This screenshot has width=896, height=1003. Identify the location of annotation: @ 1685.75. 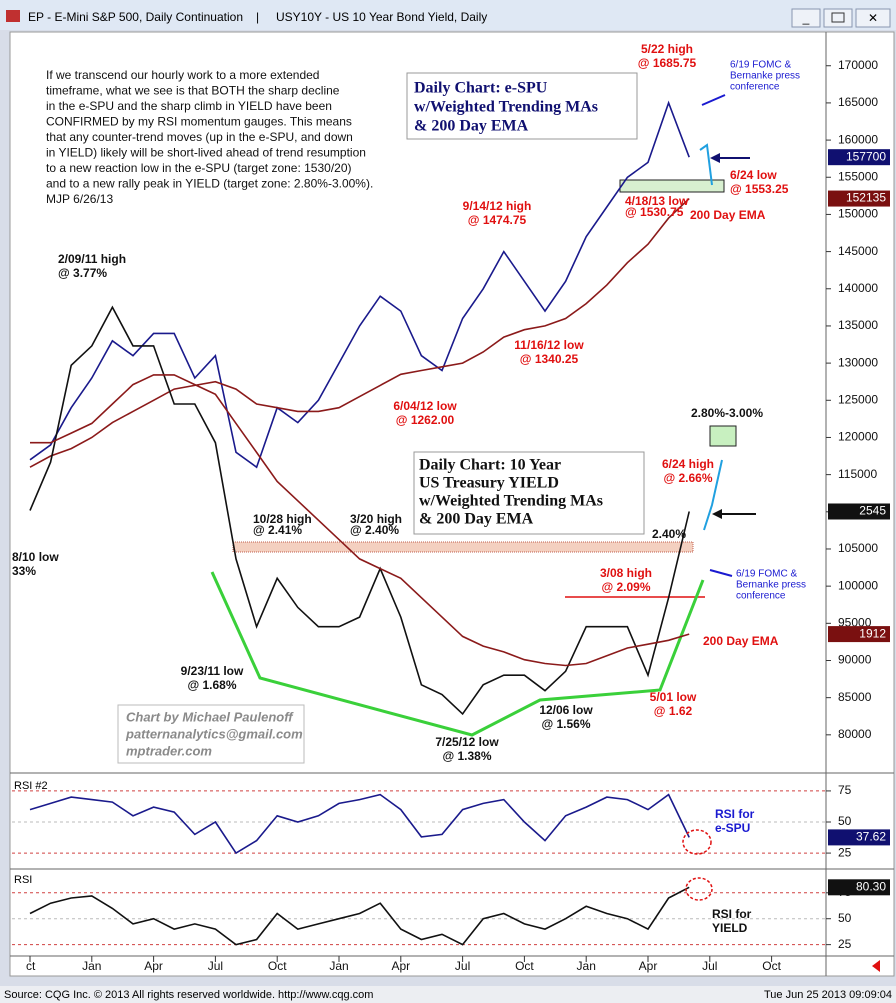
(667, 63).